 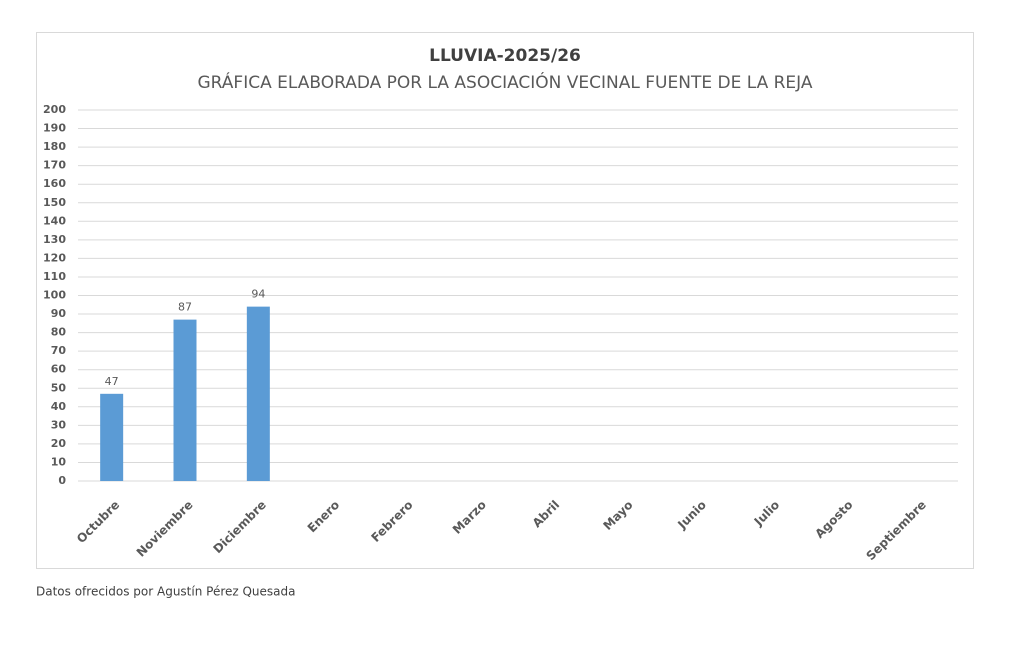 What do you see at coordinates (54, 220) in the screenshot?
I see `y-tick-label: 140` at bounding box center [54, 220].